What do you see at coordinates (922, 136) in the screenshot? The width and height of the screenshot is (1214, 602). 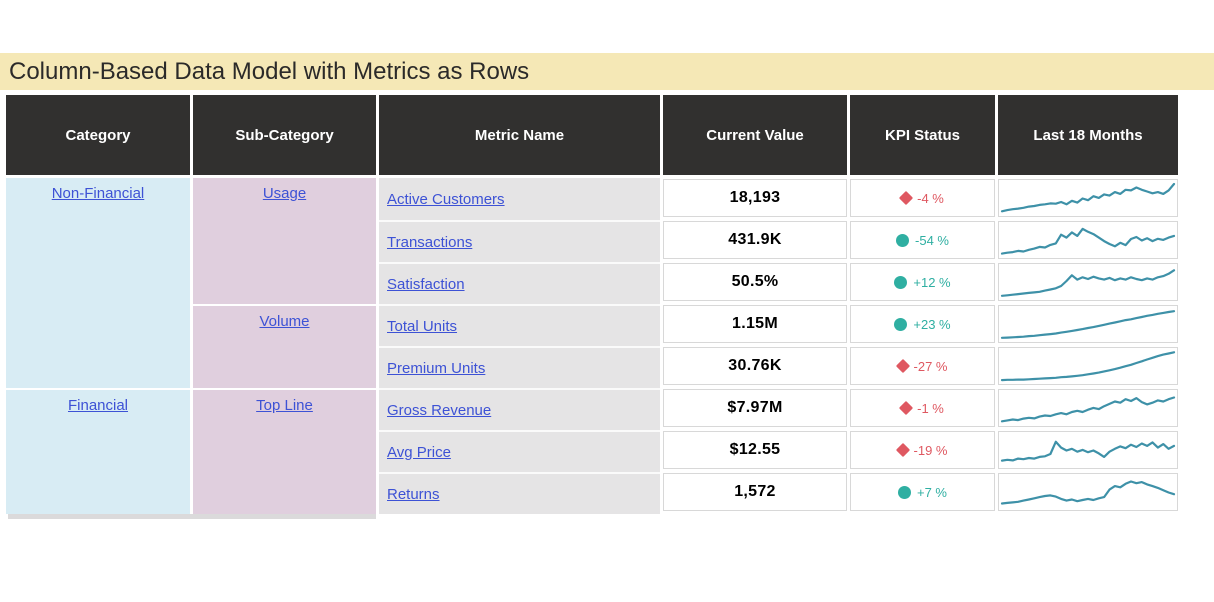 I see `column-header-kpi-status: KPI Status` at bounding box center [922, 136].